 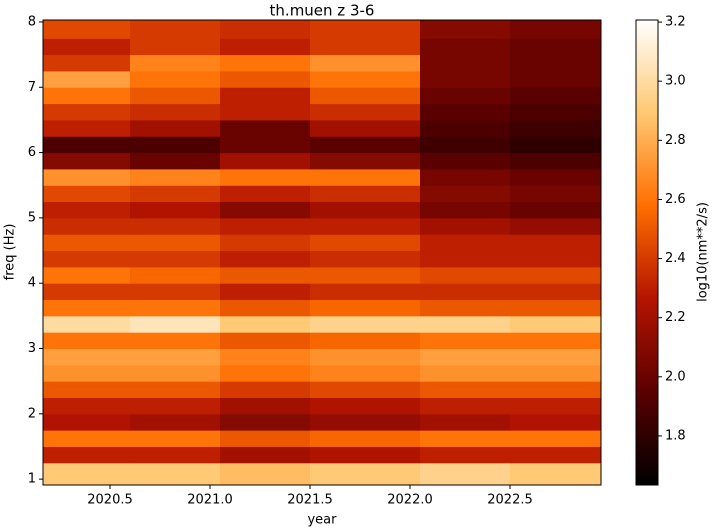 What do you see at coordinates (675, 258) in the screenshot?
I see `colorbar-tick-label: 2.4` at bounding box center [675, 258].